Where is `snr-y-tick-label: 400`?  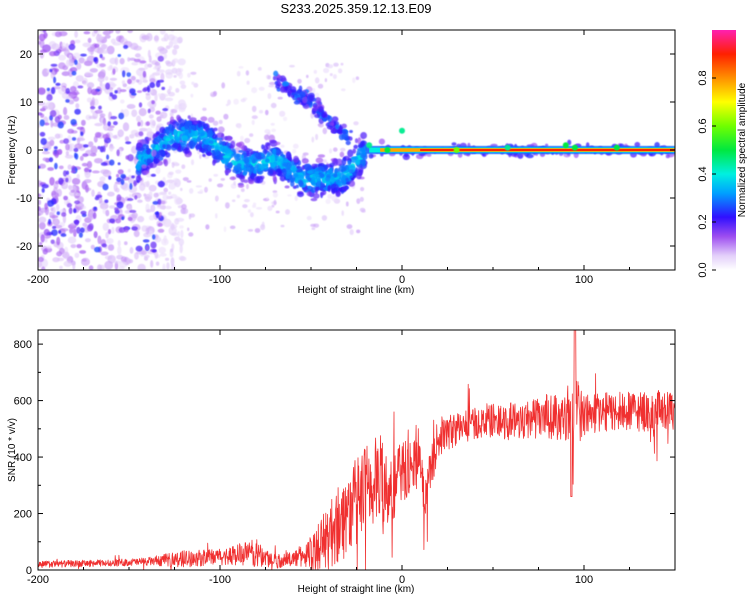 snr-y-tick-label: 400 is located at coordinates (23, 458).